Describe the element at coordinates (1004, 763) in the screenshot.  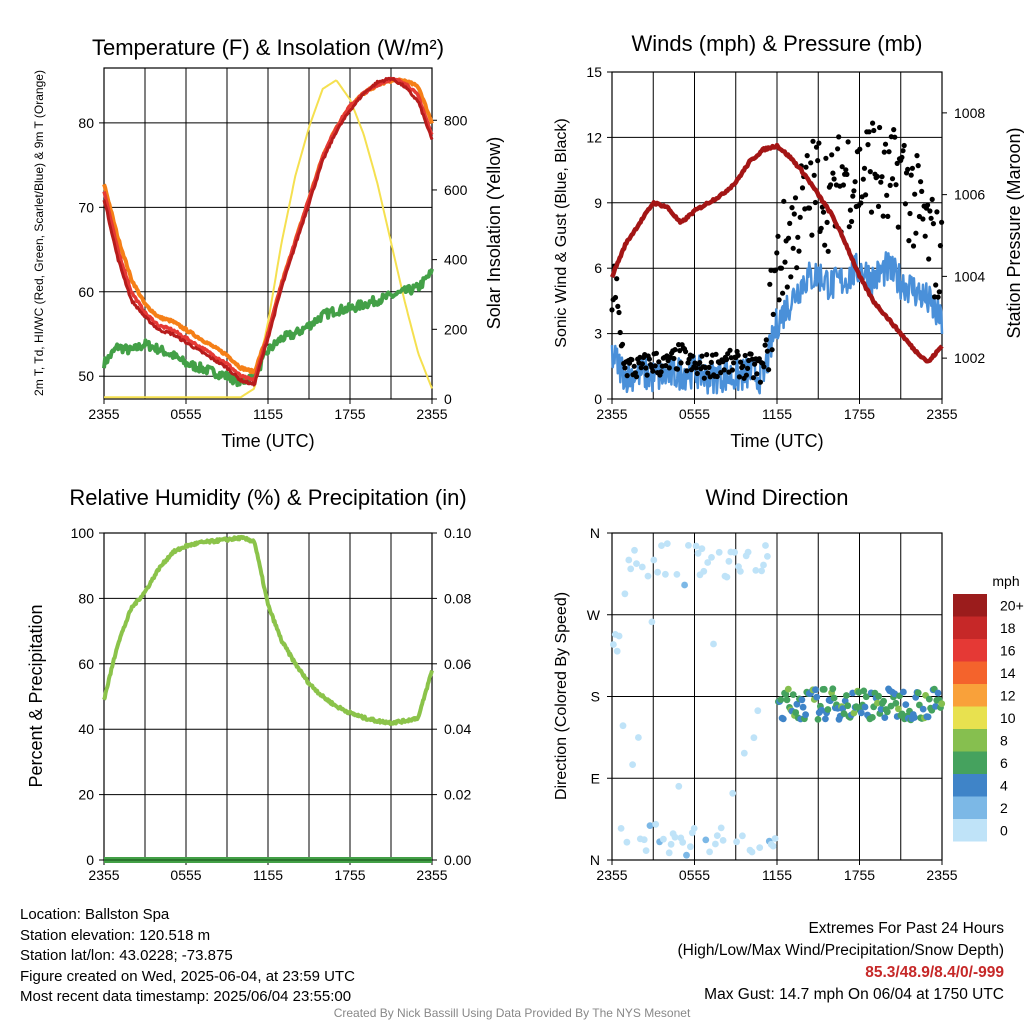
I see `legend-label: 6` at that location.